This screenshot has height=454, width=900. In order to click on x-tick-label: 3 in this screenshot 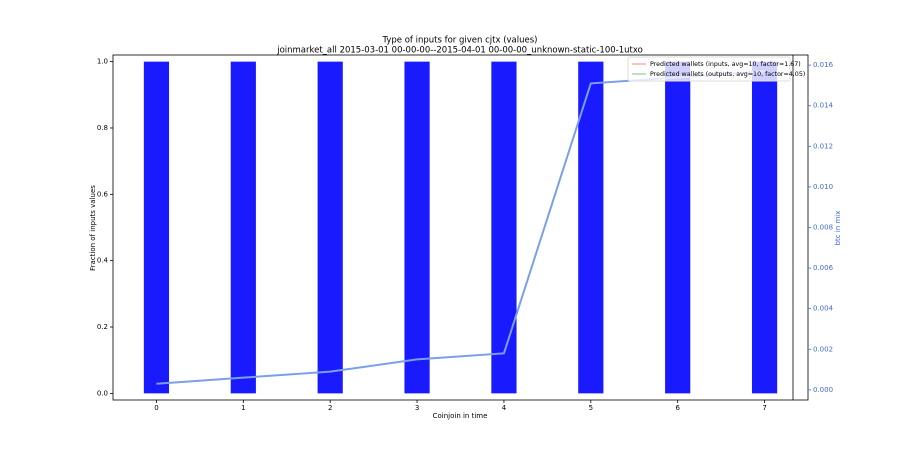, I will do `click(417, 408)`.